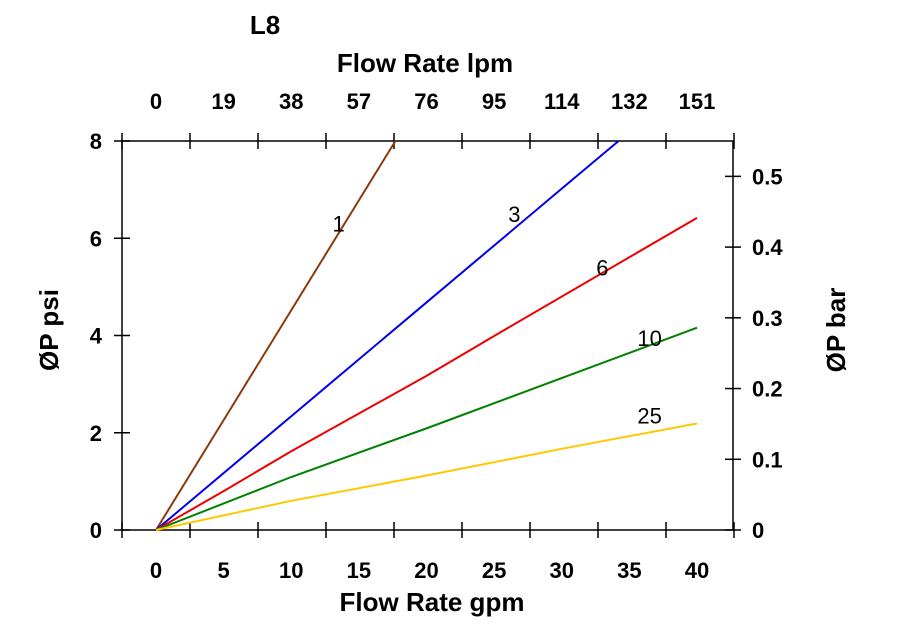 The height and width of the screenshot is (644, 900). What do you see at coordinates (767, 459) in the screenshot?
I see `y2-tick-label: 0.1` at bounding box center [767, 459].